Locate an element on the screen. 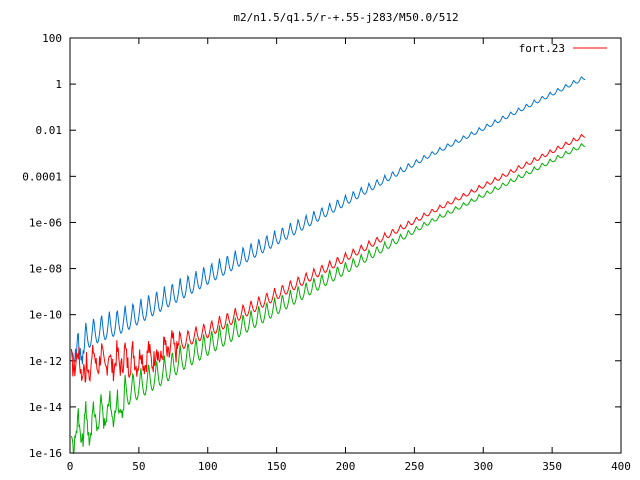  y-tick-label: 1e-14 is located at coordinates (45, 407).